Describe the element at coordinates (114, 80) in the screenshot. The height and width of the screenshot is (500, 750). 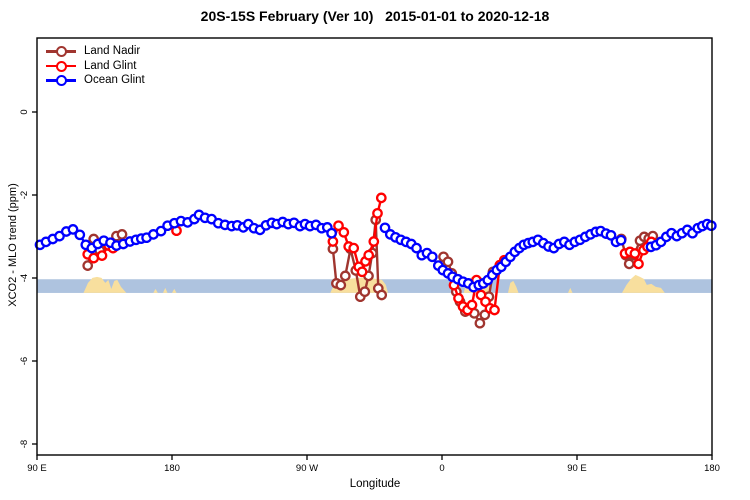
I see `legend-label: Ocean Glint` at that location.